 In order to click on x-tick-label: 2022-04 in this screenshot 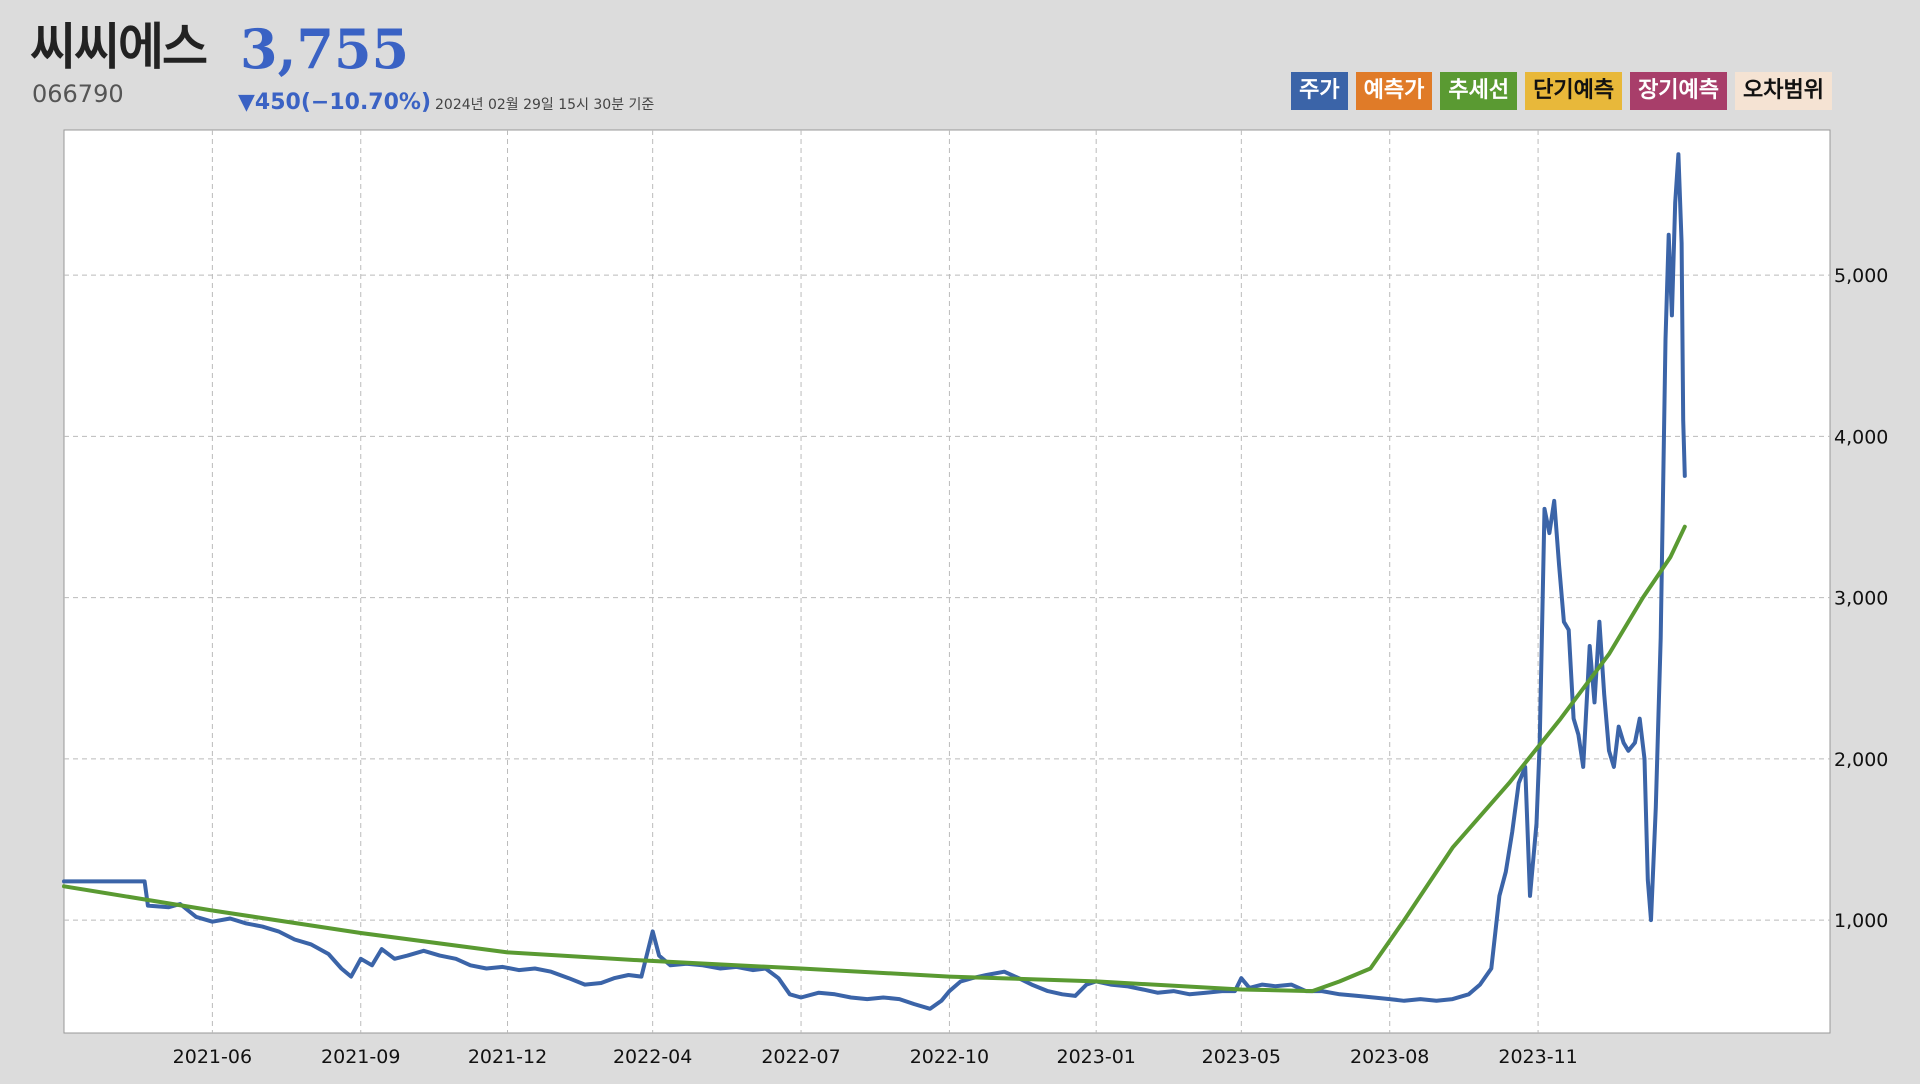, I will do `click(652, 1057)`.